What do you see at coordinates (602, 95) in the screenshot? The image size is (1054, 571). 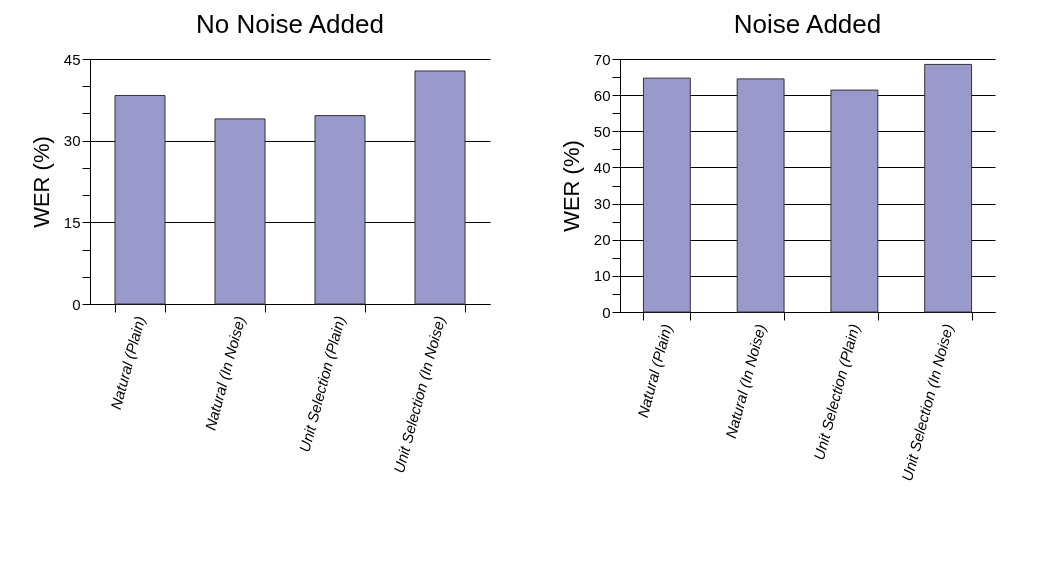 I see `y-tick-label: 60` at bounding box center [602, 95].